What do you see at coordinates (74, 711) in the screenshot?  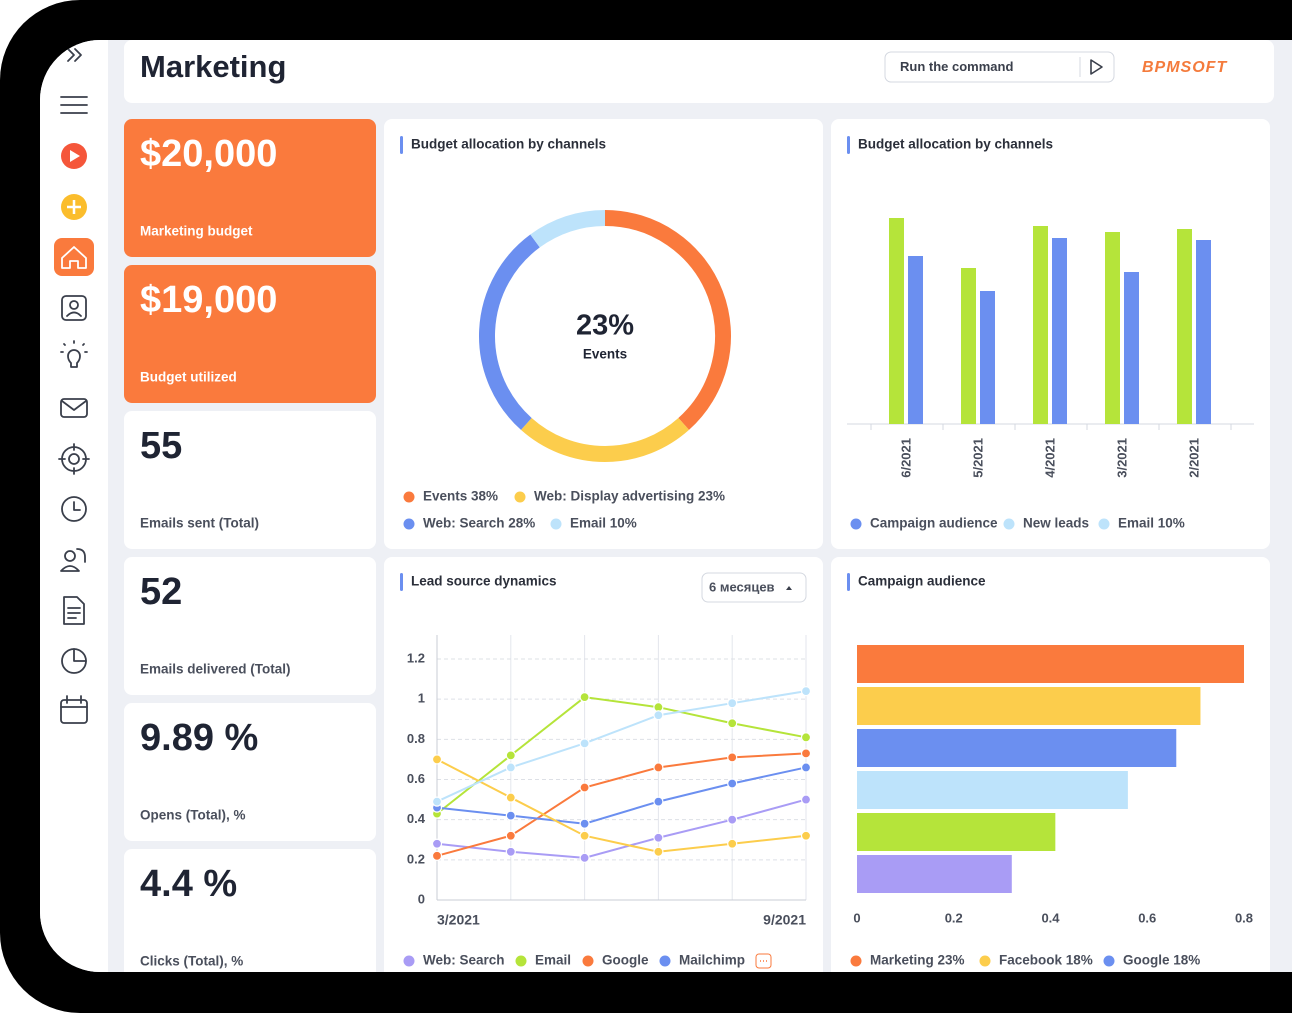 I see `calendar-icon` at bounding box center [74, 711].